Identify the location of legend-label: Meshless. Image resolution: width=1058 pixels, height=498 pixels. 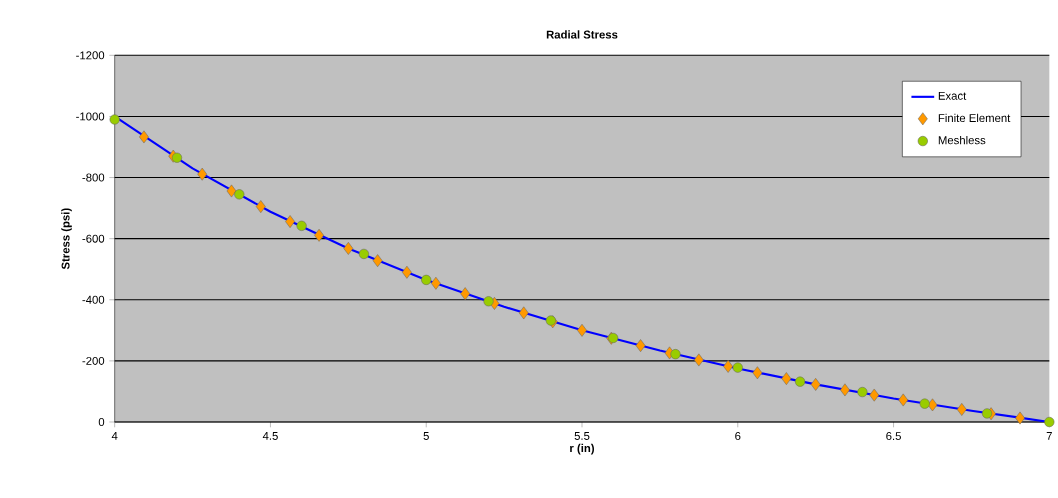
(962, 140).